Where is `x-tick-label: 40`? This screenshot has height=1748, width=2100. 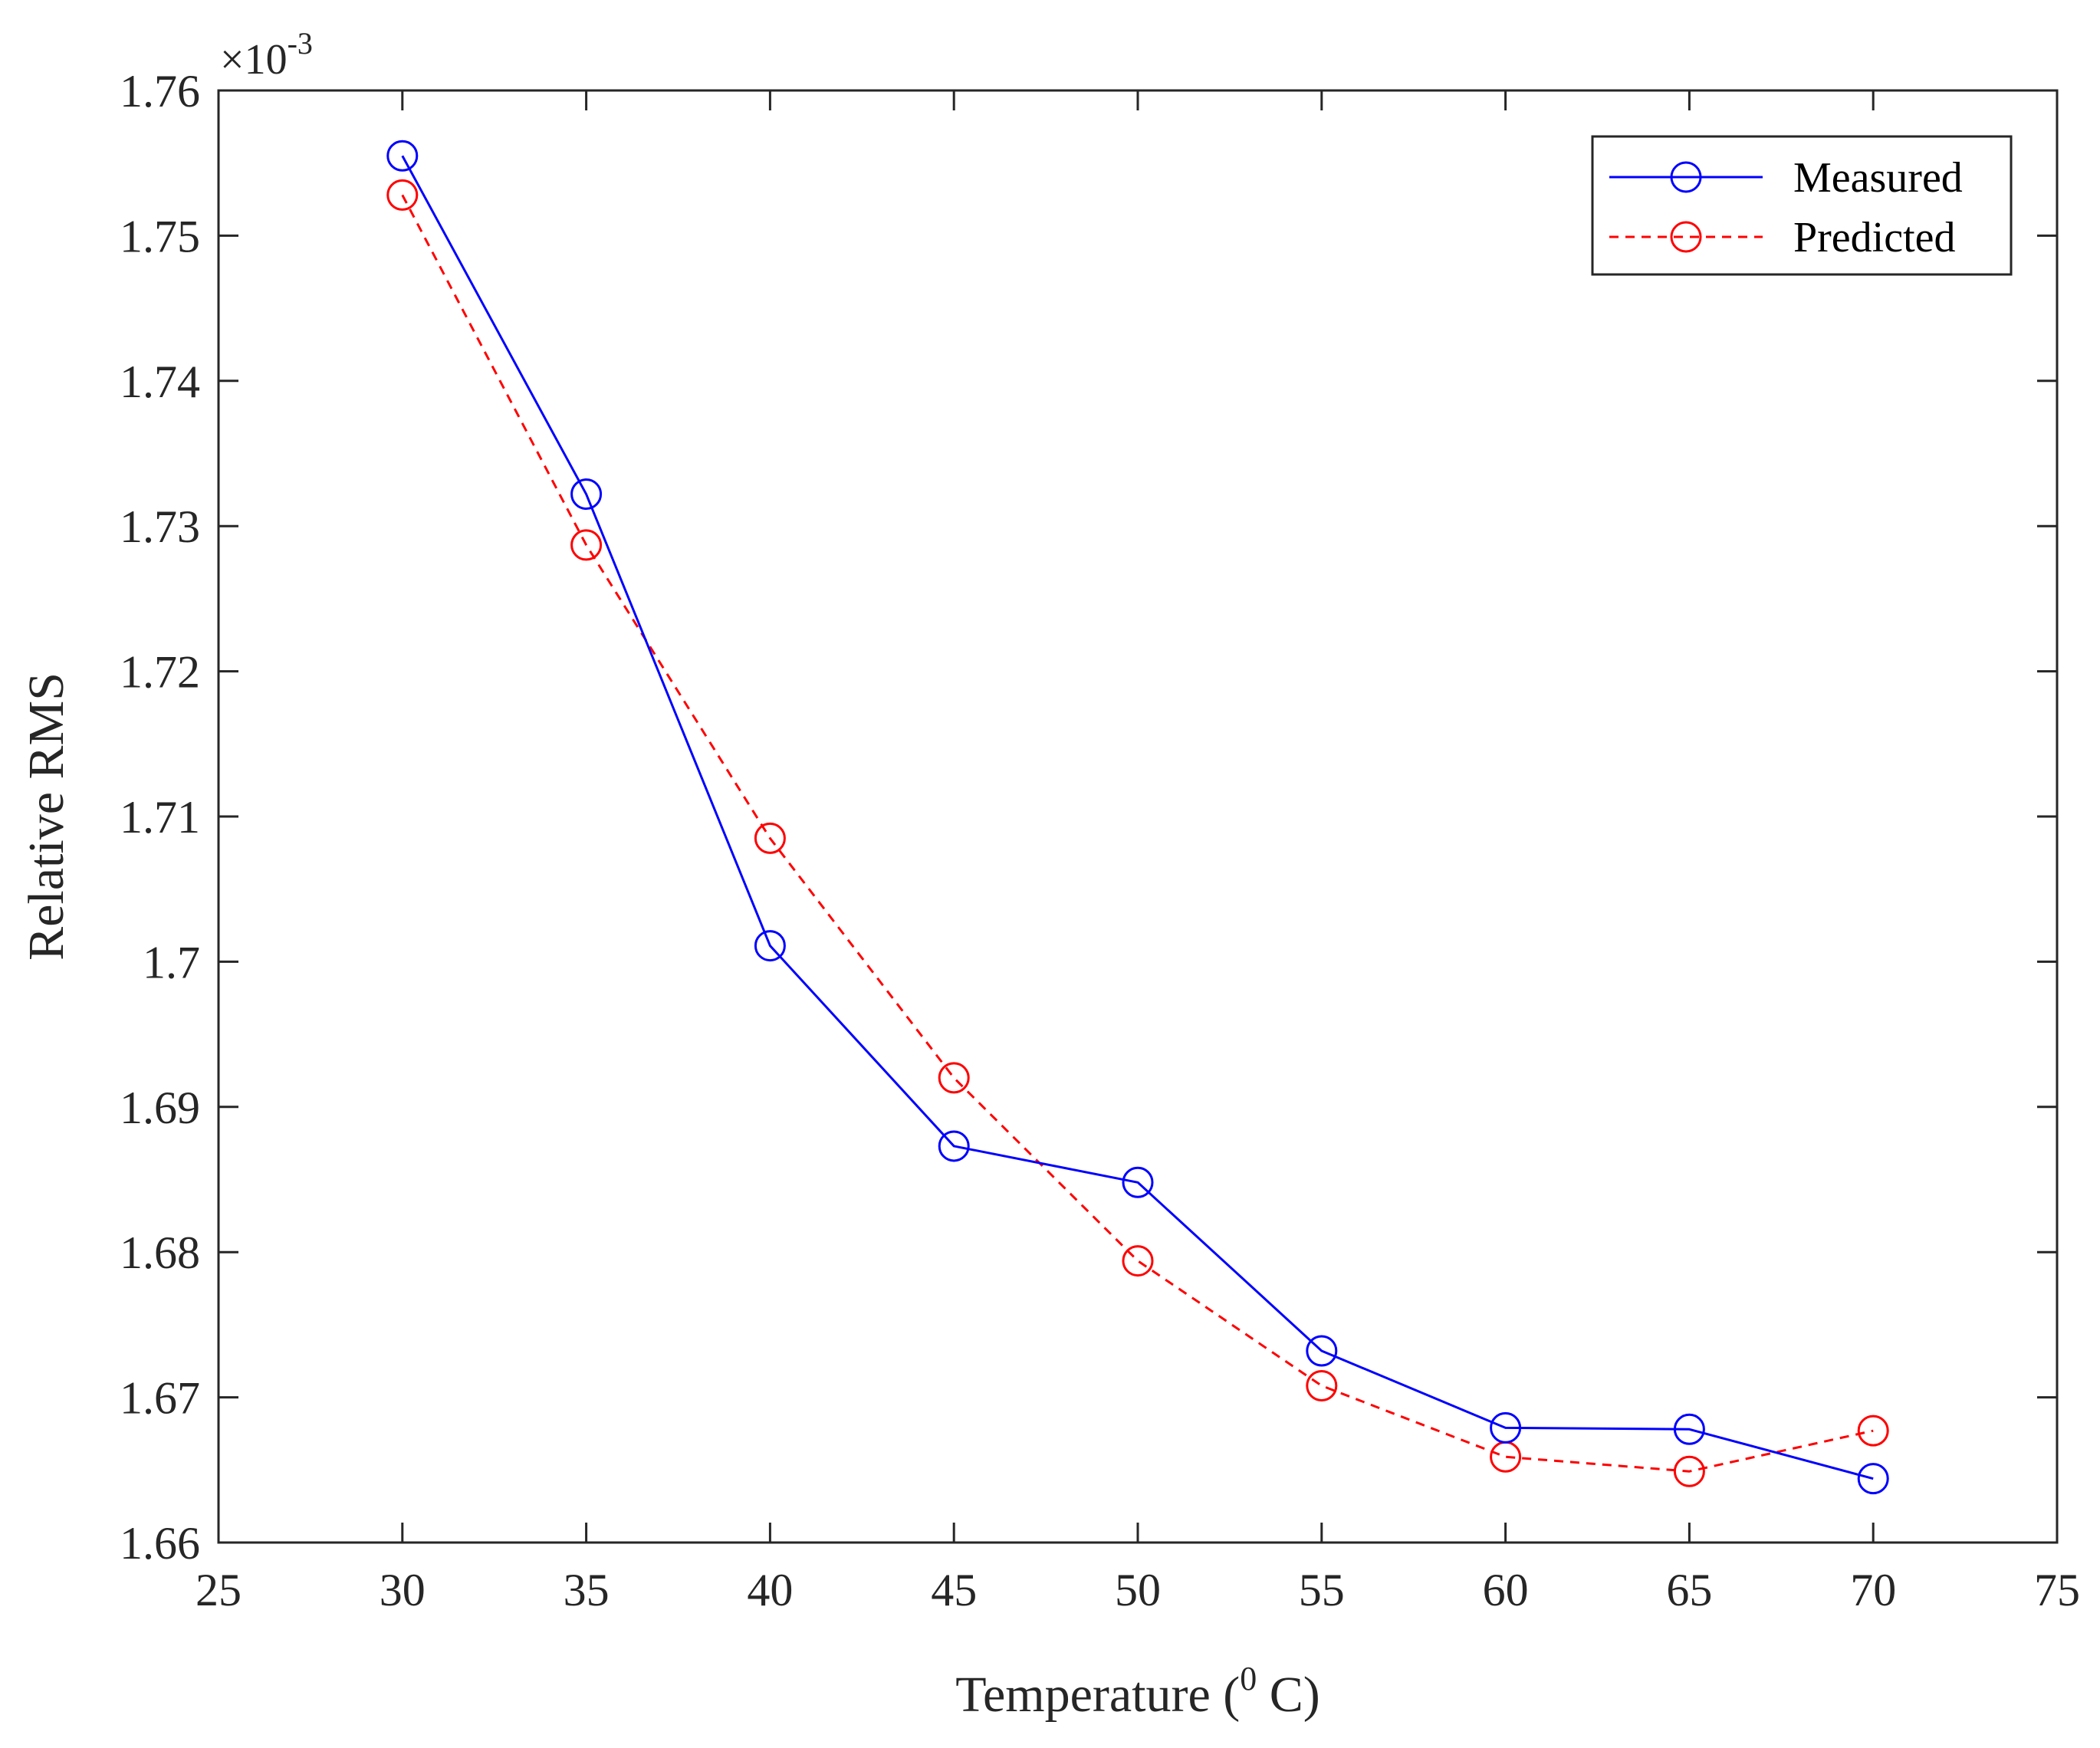 x-tick-label: 40 is located at coordinates (770, 1590).